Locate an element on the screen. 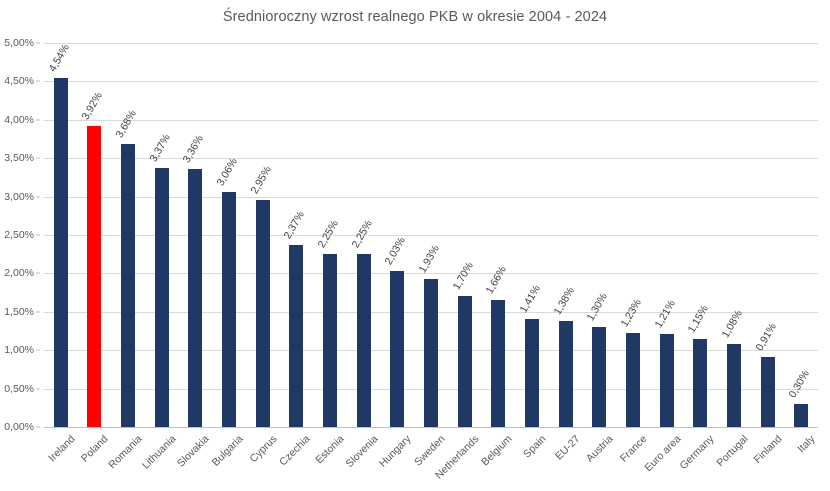 Image resolution: width=830 pixels, height=491 pixels. bar-value-label: 2,95% is located at coordinates (261, 180).